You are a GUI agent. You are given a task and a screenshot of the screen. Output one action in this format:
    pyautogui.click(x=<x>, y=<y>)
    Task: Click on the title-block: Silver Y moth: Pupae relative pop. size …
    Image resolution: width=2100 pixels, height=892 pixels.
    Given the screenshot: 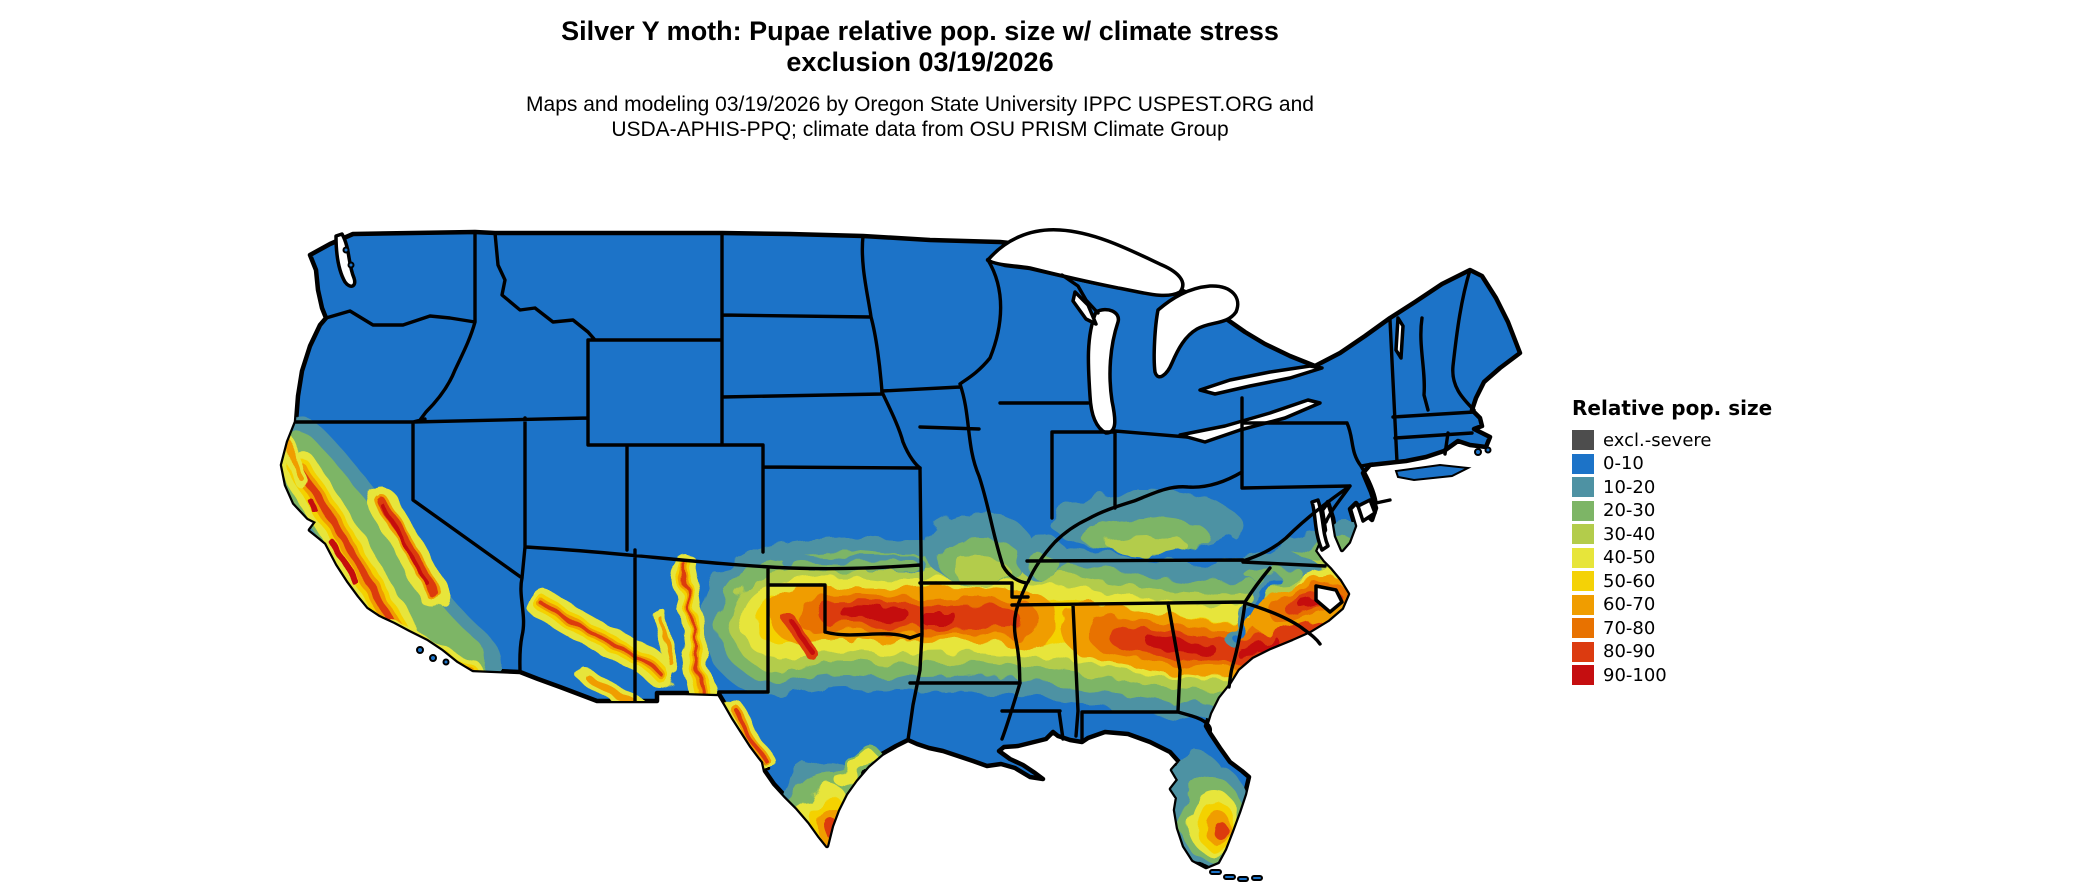 What is the action you would take?
    pyautogui.click(x=920, y=47)
    